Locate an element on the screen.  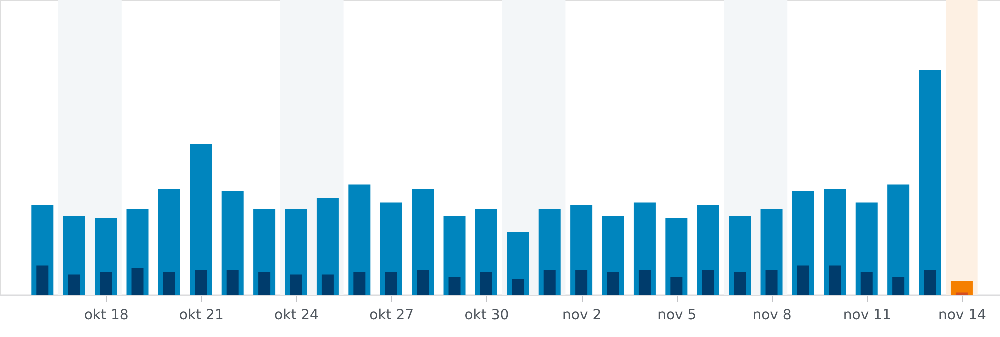
x-tick-label: nov 2 is located at coordinates (582, 316).